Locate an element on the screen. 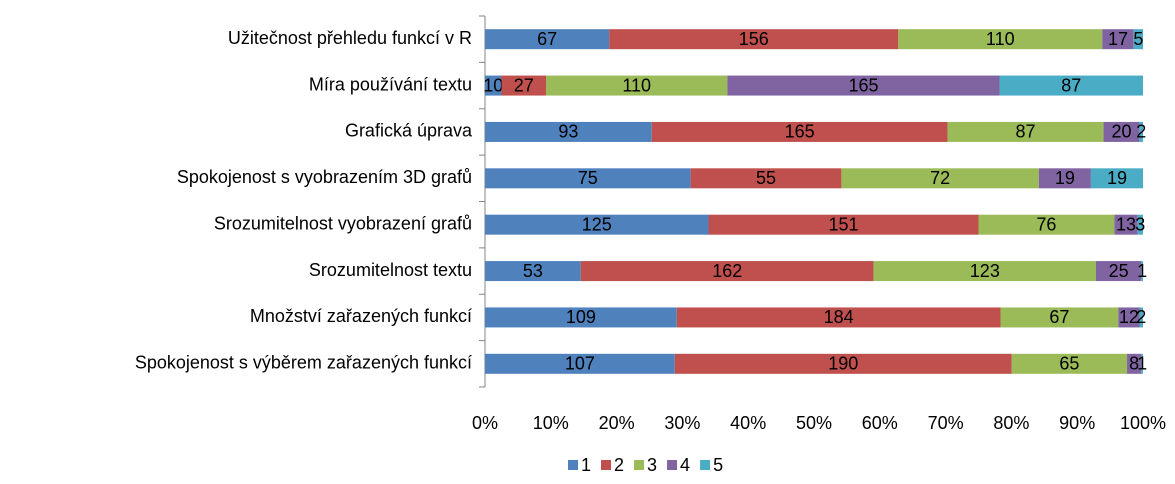 The image size is (1175, 484). data-label: 123 is located at coordinates (985, 271).